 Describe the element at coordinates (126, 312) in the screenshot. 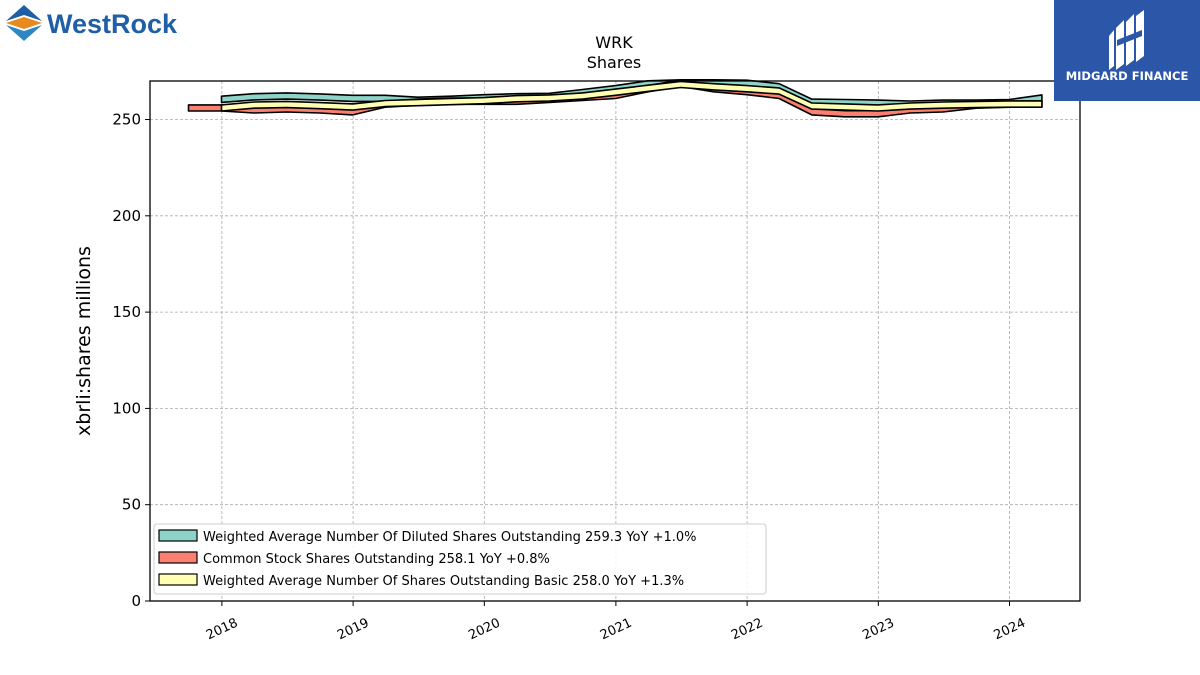

I see `y-tick-label: 150` at that location.